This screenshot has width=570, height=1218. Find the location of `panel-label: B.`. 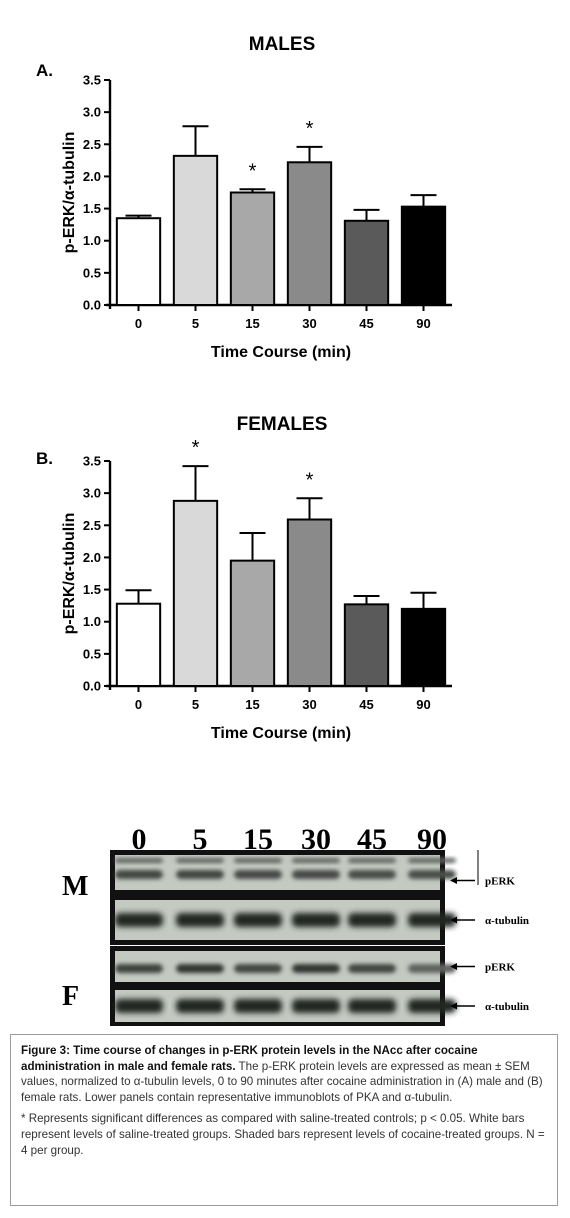

panel-label: B. is located at coordinates (44, 458).